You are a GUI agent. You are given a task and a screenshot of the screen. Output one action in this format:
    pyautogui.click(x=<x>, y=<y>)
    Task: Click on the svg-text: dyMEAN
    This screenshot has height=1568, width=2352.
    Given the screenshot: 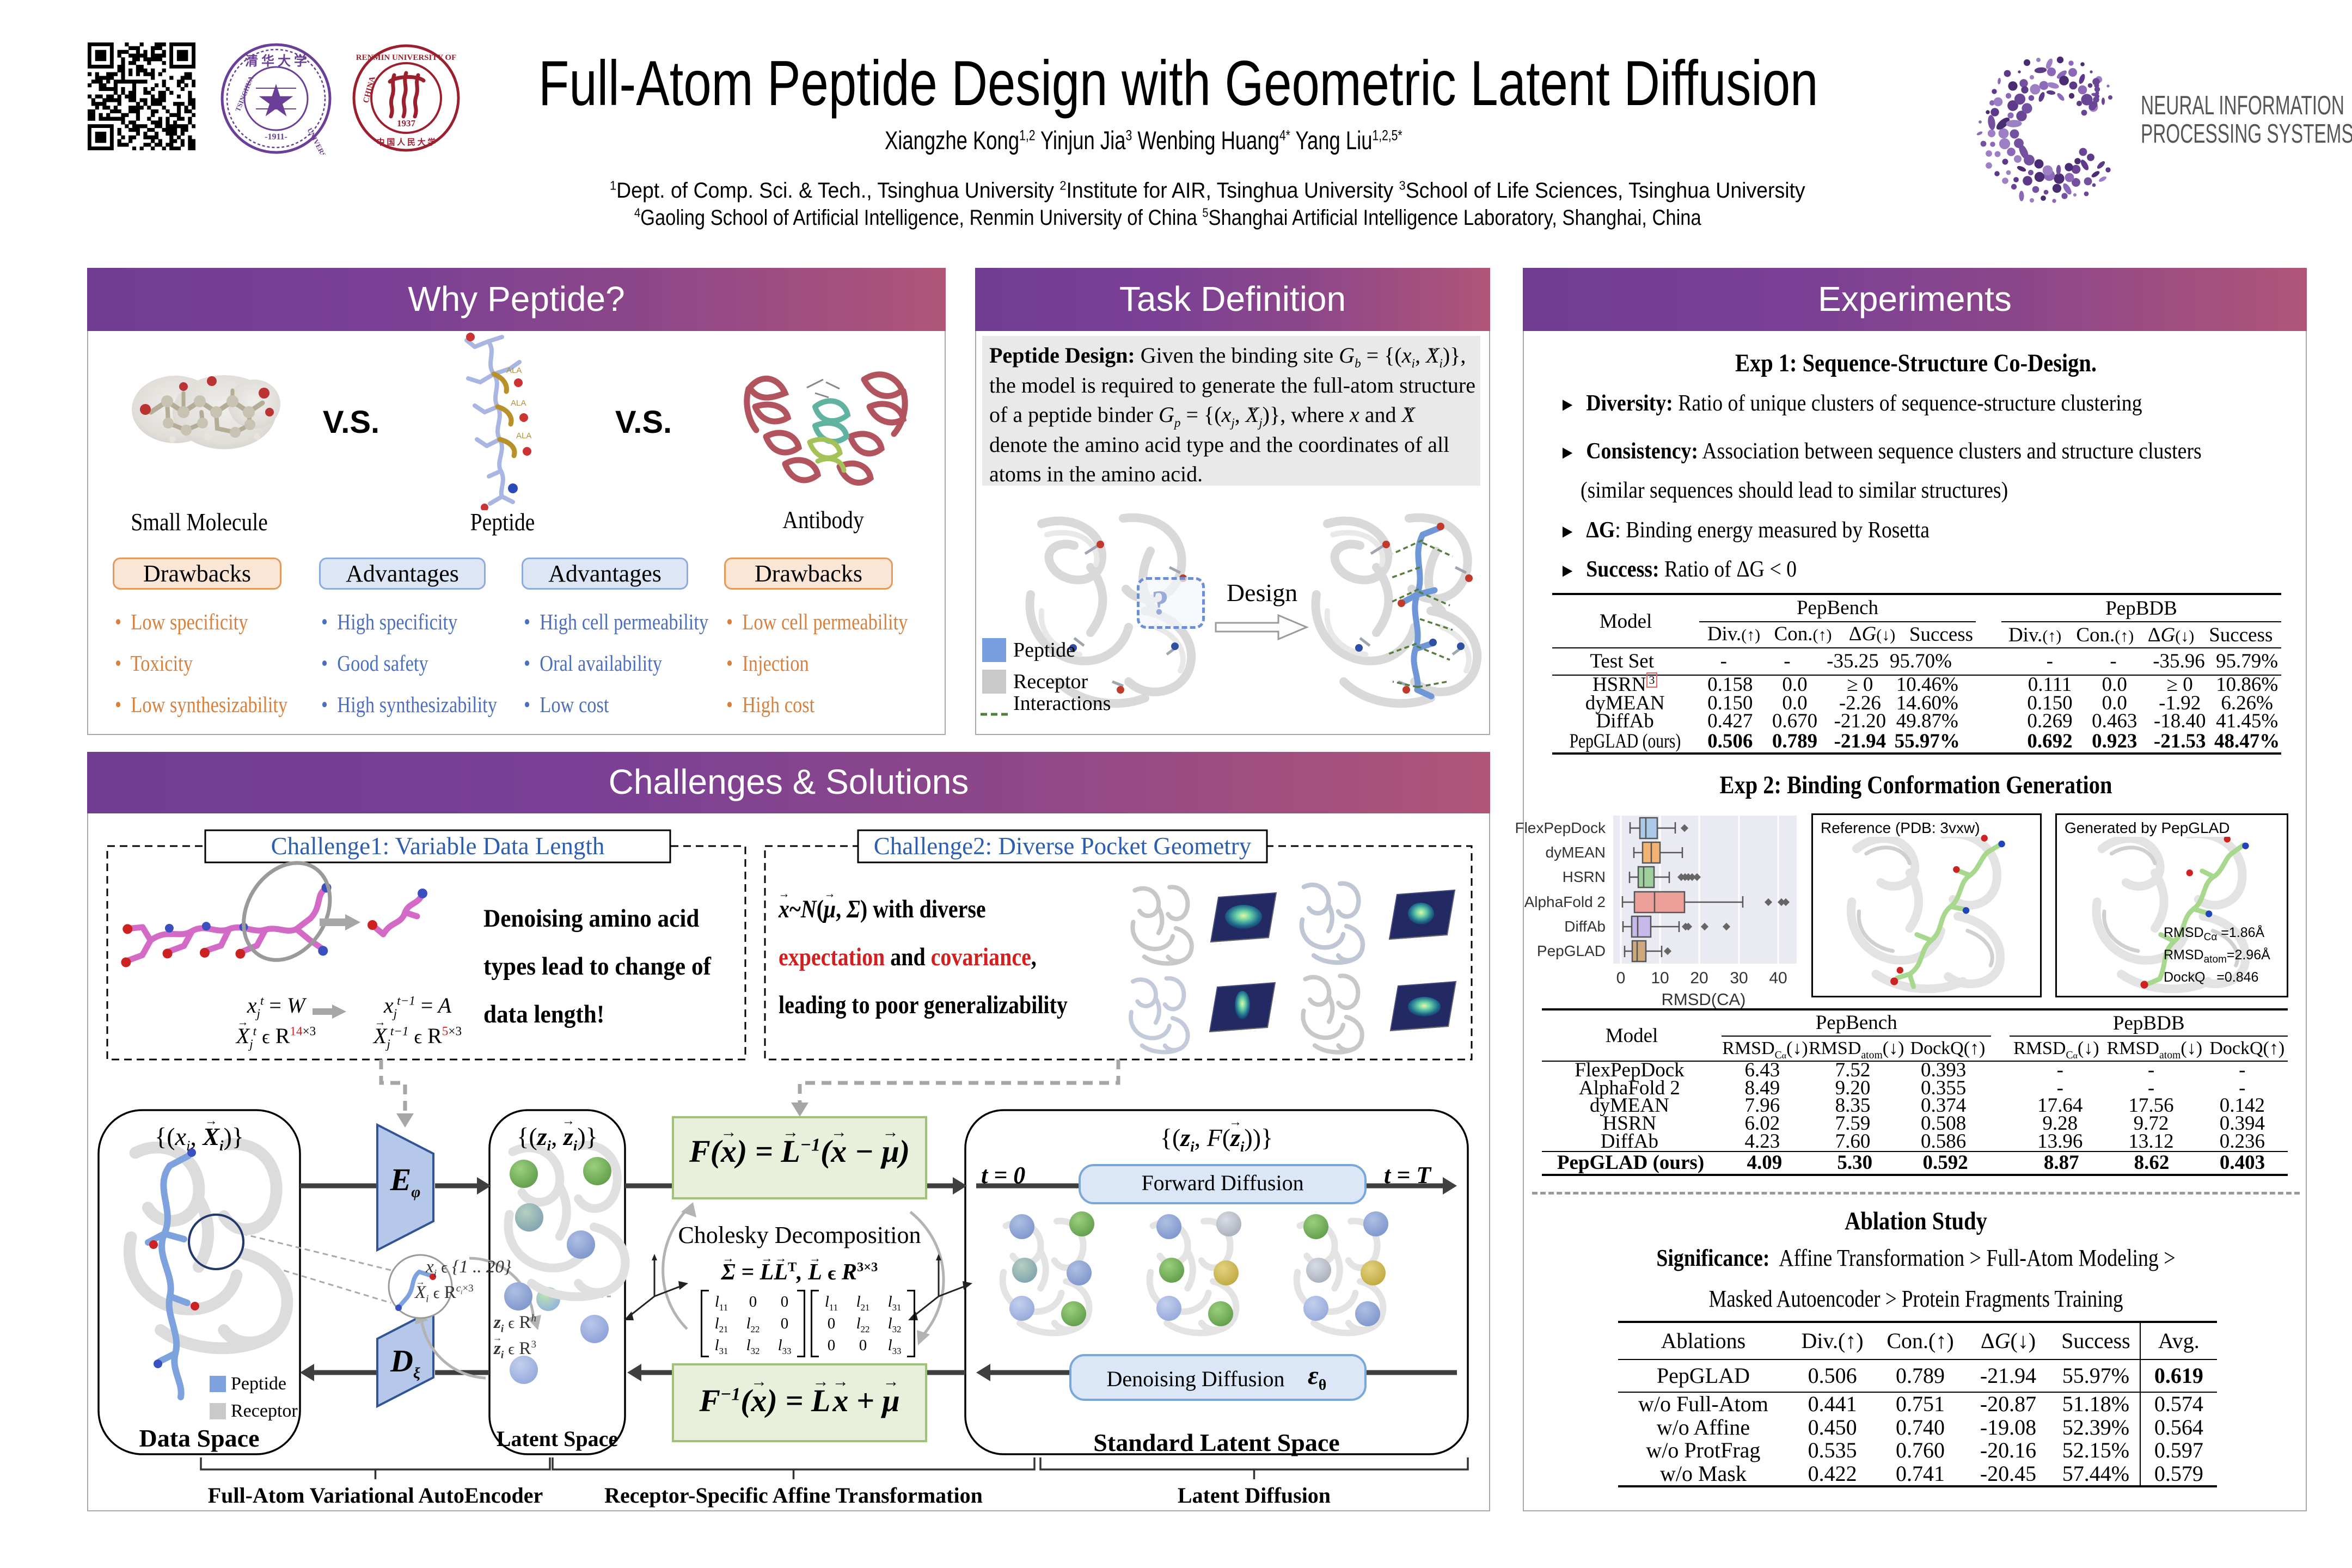 What is the action you would take?
    pyautogui.click(x=1576, y=852)
    